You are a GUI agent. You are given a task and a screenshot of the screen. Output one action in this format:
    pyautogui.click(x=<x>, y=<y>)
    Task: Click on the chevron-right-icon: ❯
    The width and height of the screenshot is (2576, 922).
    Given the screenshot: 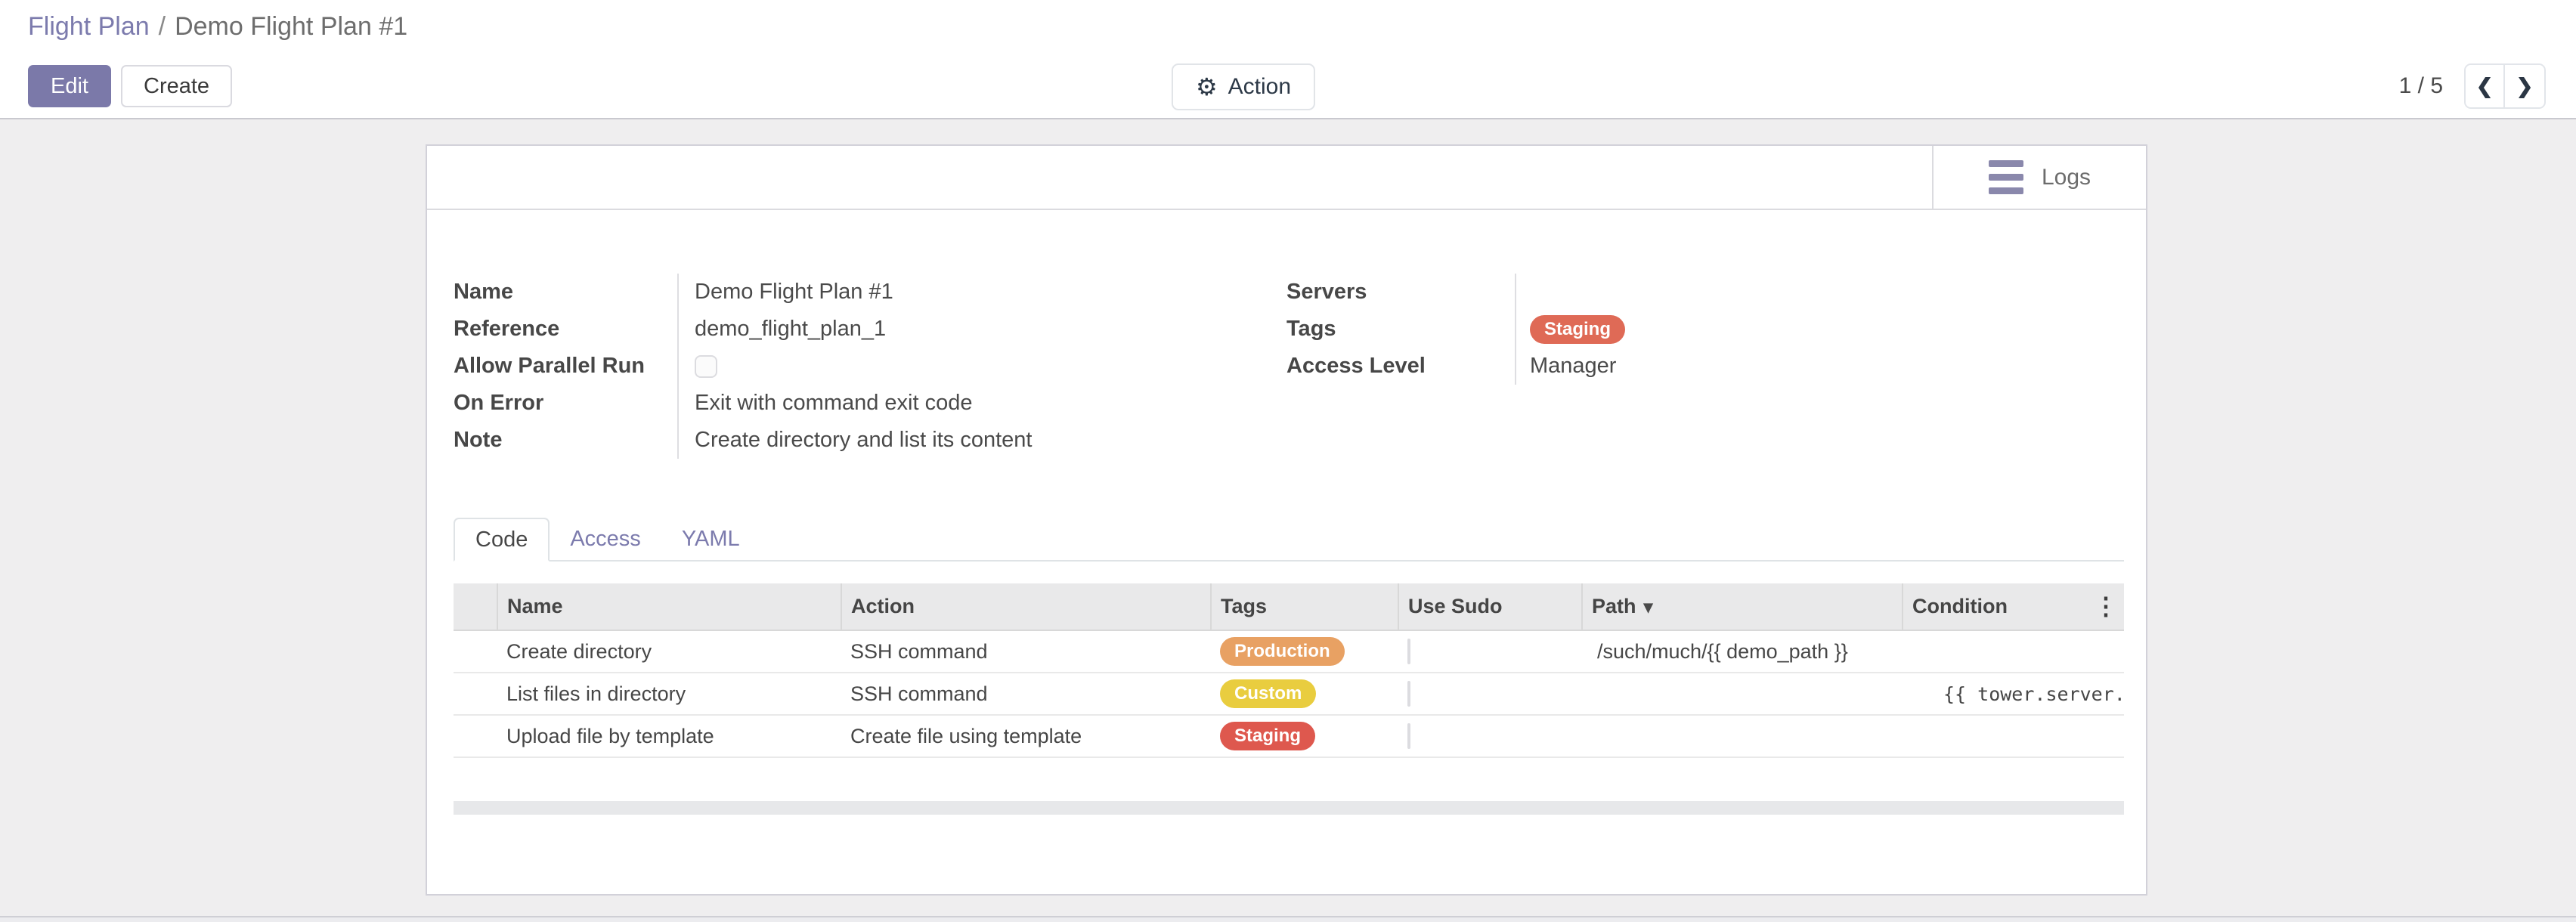 What is the action you would take?
    pyautogui.click(x=2525, y=86)
    